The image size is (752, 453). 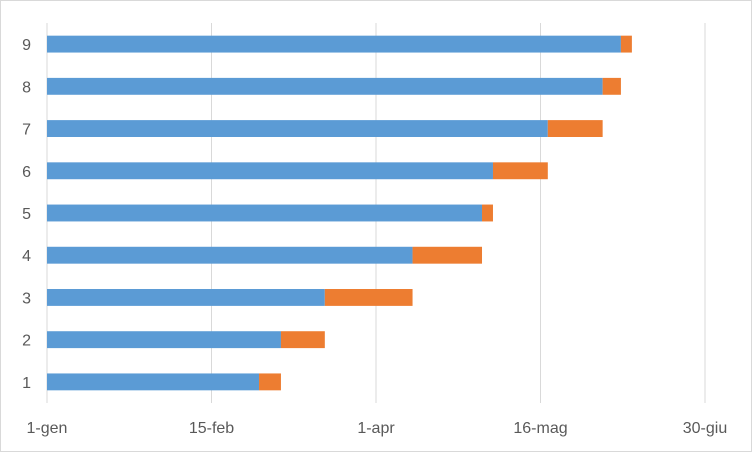 I want to click on x-tick-label: 16-mag, so click(x=540, y=428).